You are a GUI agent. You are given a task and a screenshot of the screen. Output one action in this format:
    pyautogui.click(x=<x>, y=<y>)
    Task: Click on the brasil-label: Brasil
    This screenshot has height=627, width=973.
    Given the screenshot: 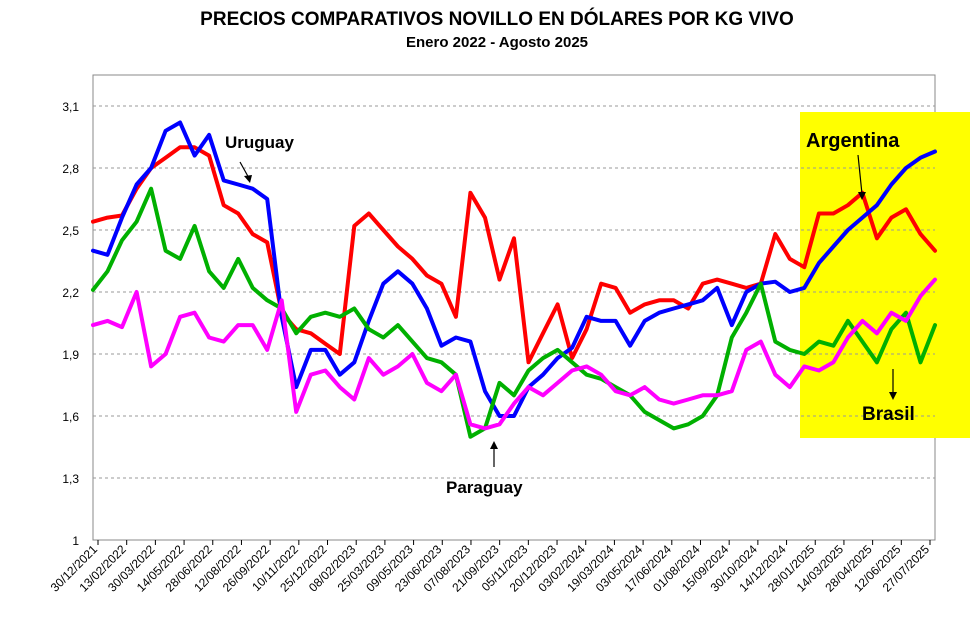 What is the action you would take?
    pyautogui.click(x=888, y=414)
    